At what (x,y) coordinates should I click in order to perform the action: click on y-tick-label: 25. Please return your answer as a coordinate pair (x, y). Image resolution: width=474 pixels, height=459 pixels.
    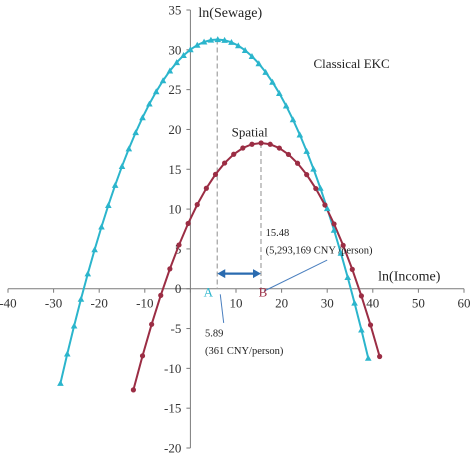
    Looking at the image, I should click on (174, 89).